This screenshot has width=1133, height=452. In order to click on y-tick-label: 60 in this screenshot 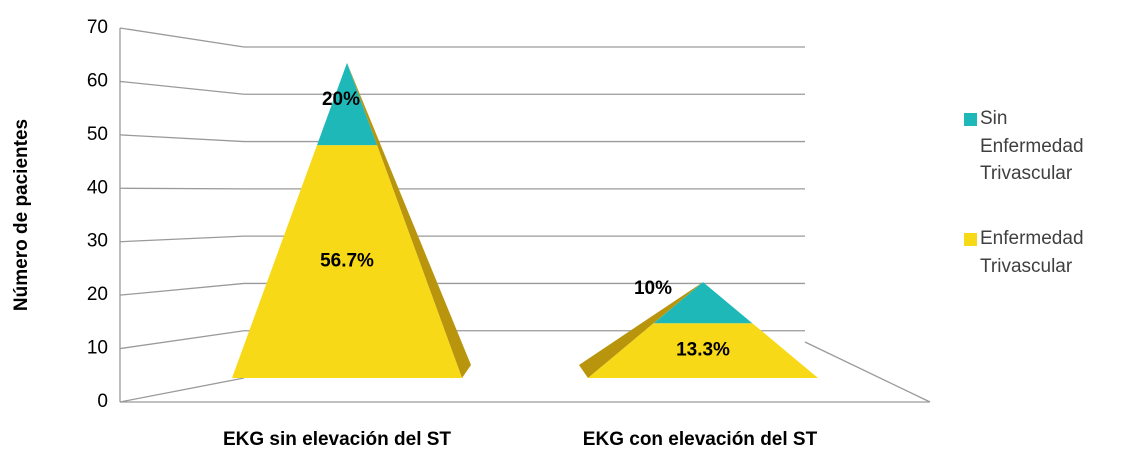, I will do `click(97, 80)`.